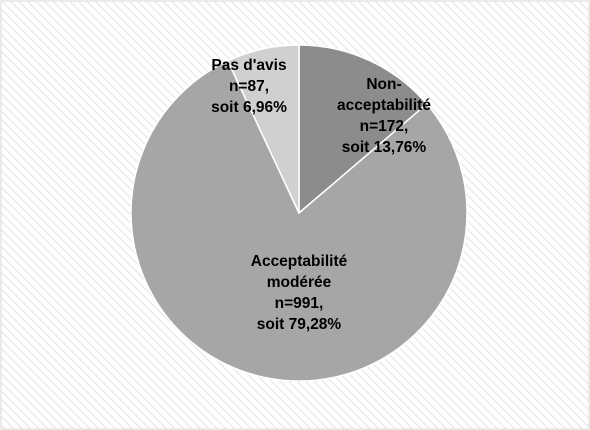 The width and height of the screenshot is (590, 430). I want to click on slice-label-line: n=172,, so click(384, 126).